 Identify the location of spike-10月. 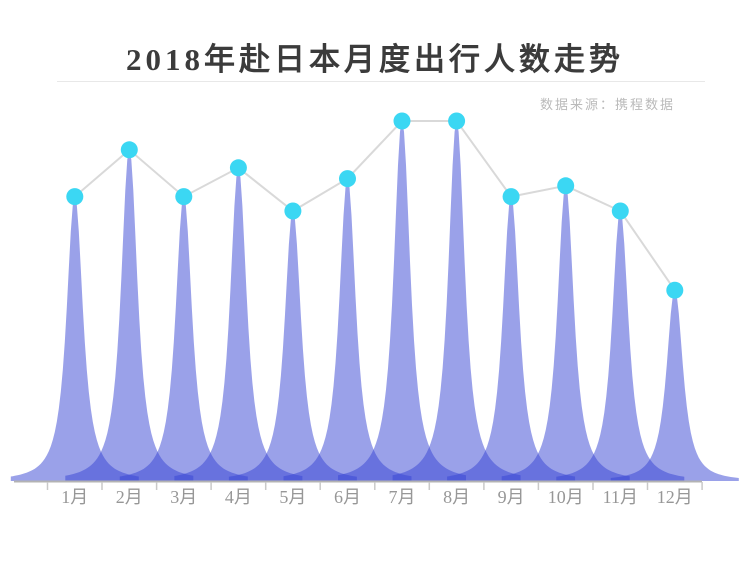
(565, 333).